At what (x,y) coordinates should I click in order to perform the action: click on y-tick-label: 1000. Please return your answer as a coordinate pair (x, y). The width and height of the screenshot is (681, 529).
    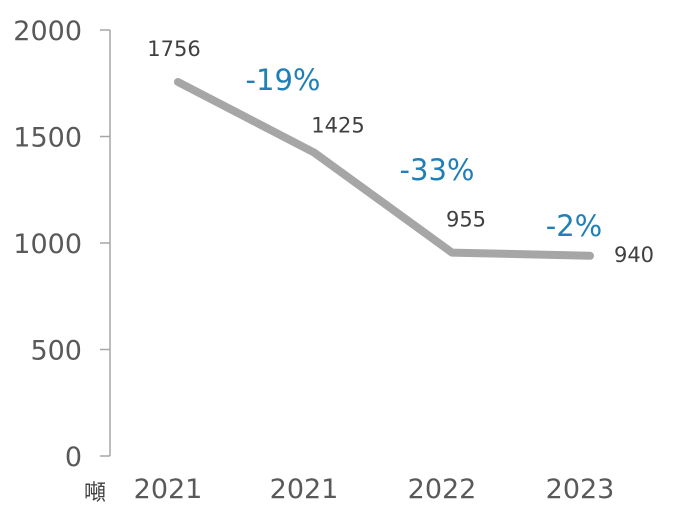
    Looking at the image, I should click on (47, 244).